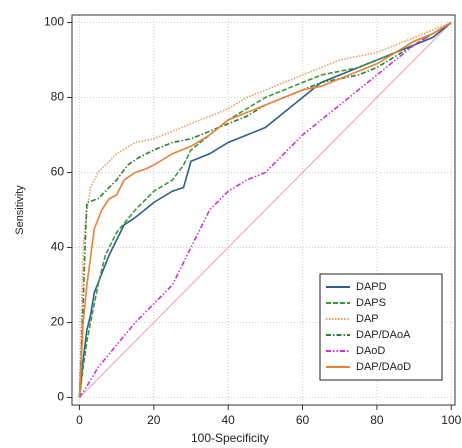 The height and width of the screenshot is (448, 462). What do you see at coordinates (383, 367) in the screenshot?
I see `legend-label: DAP/DAoD` at bounding box center [383, 367].